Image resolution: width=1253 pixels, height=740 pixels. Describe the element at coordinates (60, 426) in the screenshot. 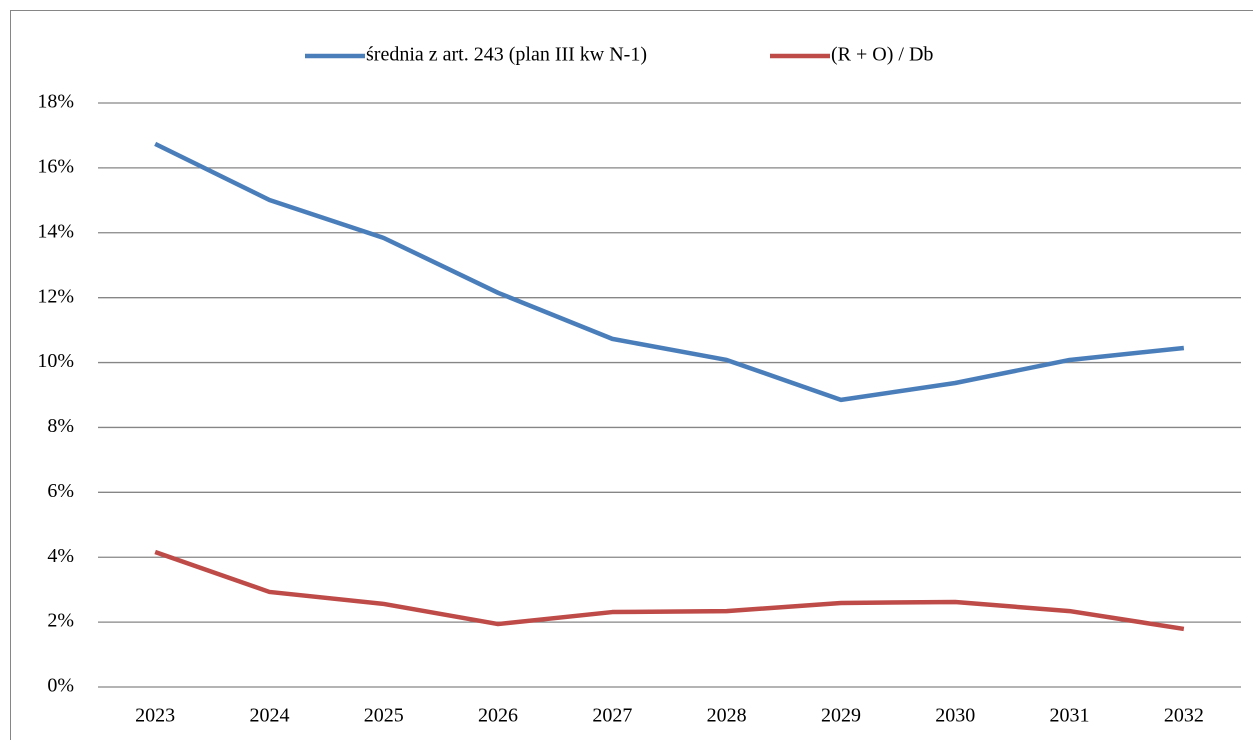

I see `y-tick-label: 8%` at that location.